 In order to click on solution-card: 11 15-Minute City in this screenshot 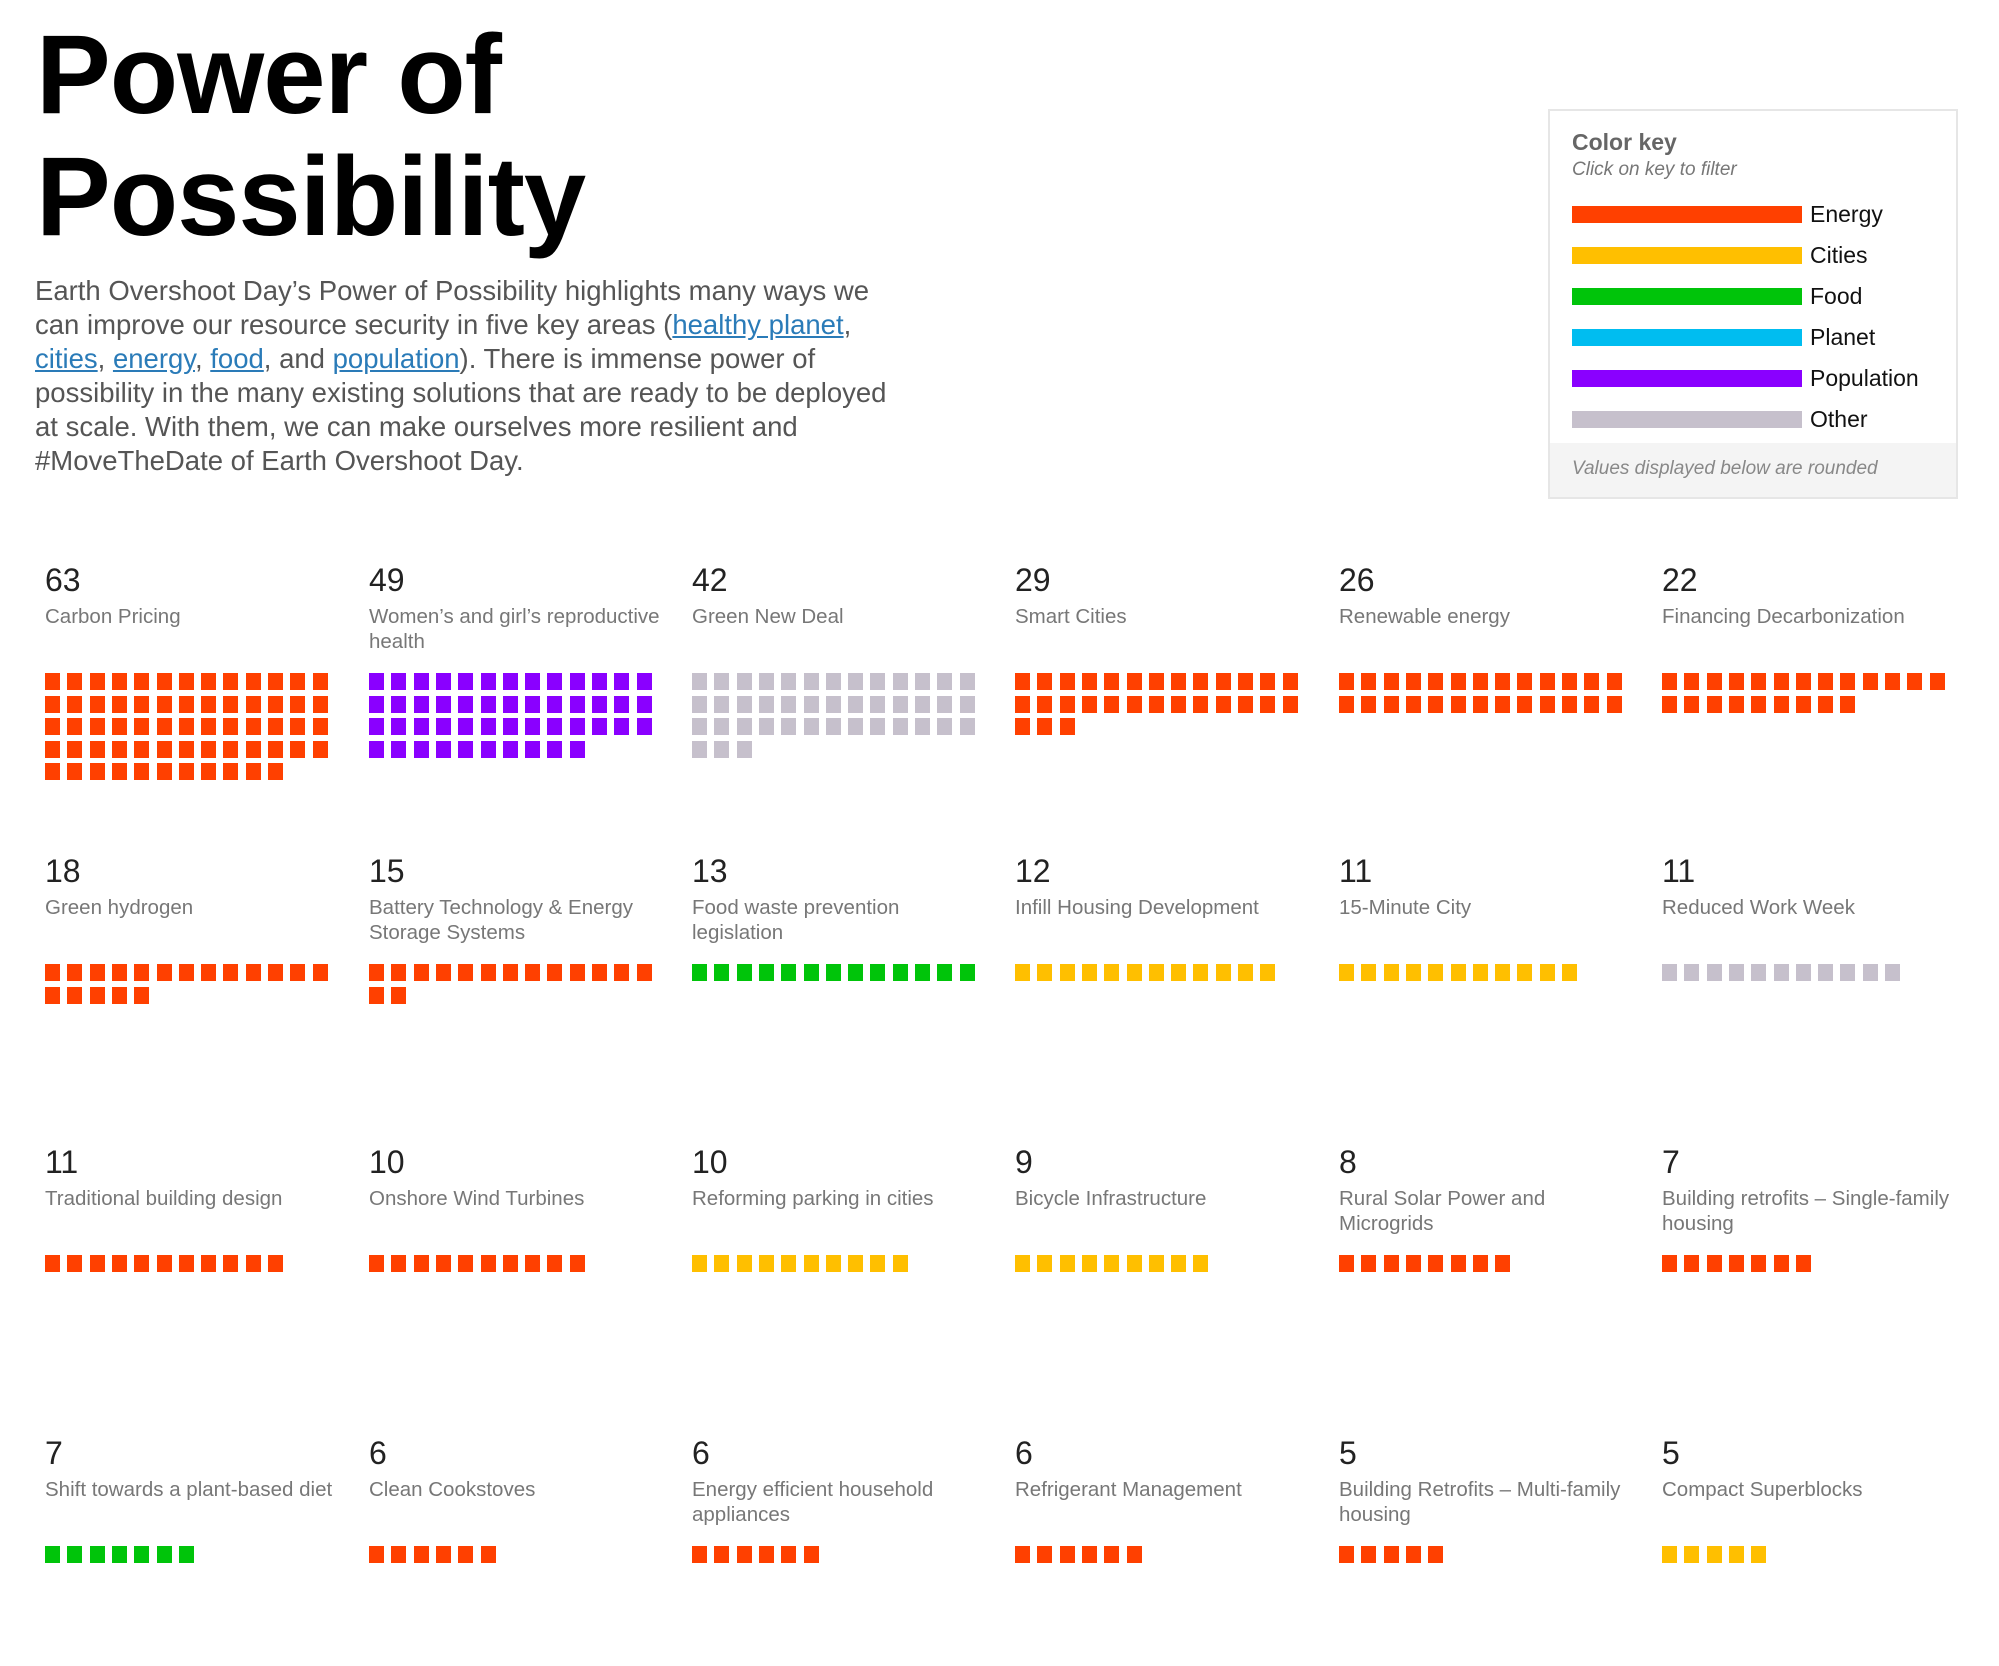, I will do `click(1489, 968)`.